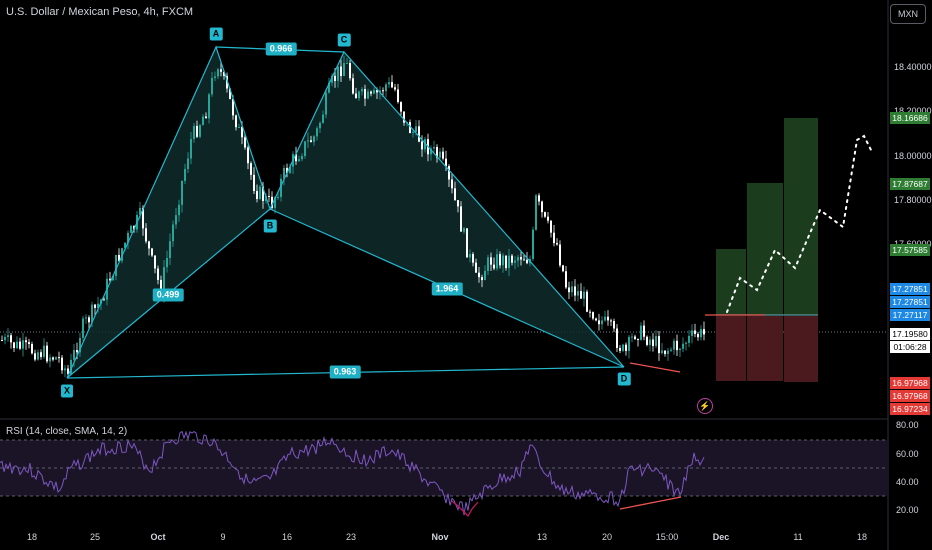 This screenshot has width=932, height=550. I want to click on pattern-point-a: A, so click(216, 34).